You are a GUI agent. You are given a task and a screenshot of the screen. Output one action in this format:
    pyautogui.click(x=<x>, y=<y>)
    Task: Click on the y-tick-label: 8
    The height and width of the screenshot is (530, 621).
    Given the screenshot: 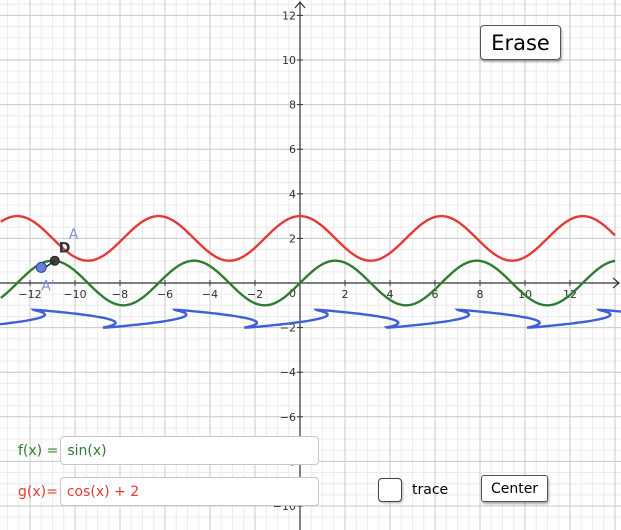 What is the action you would take?
    pyautogui.click(x=292, y=105)
    